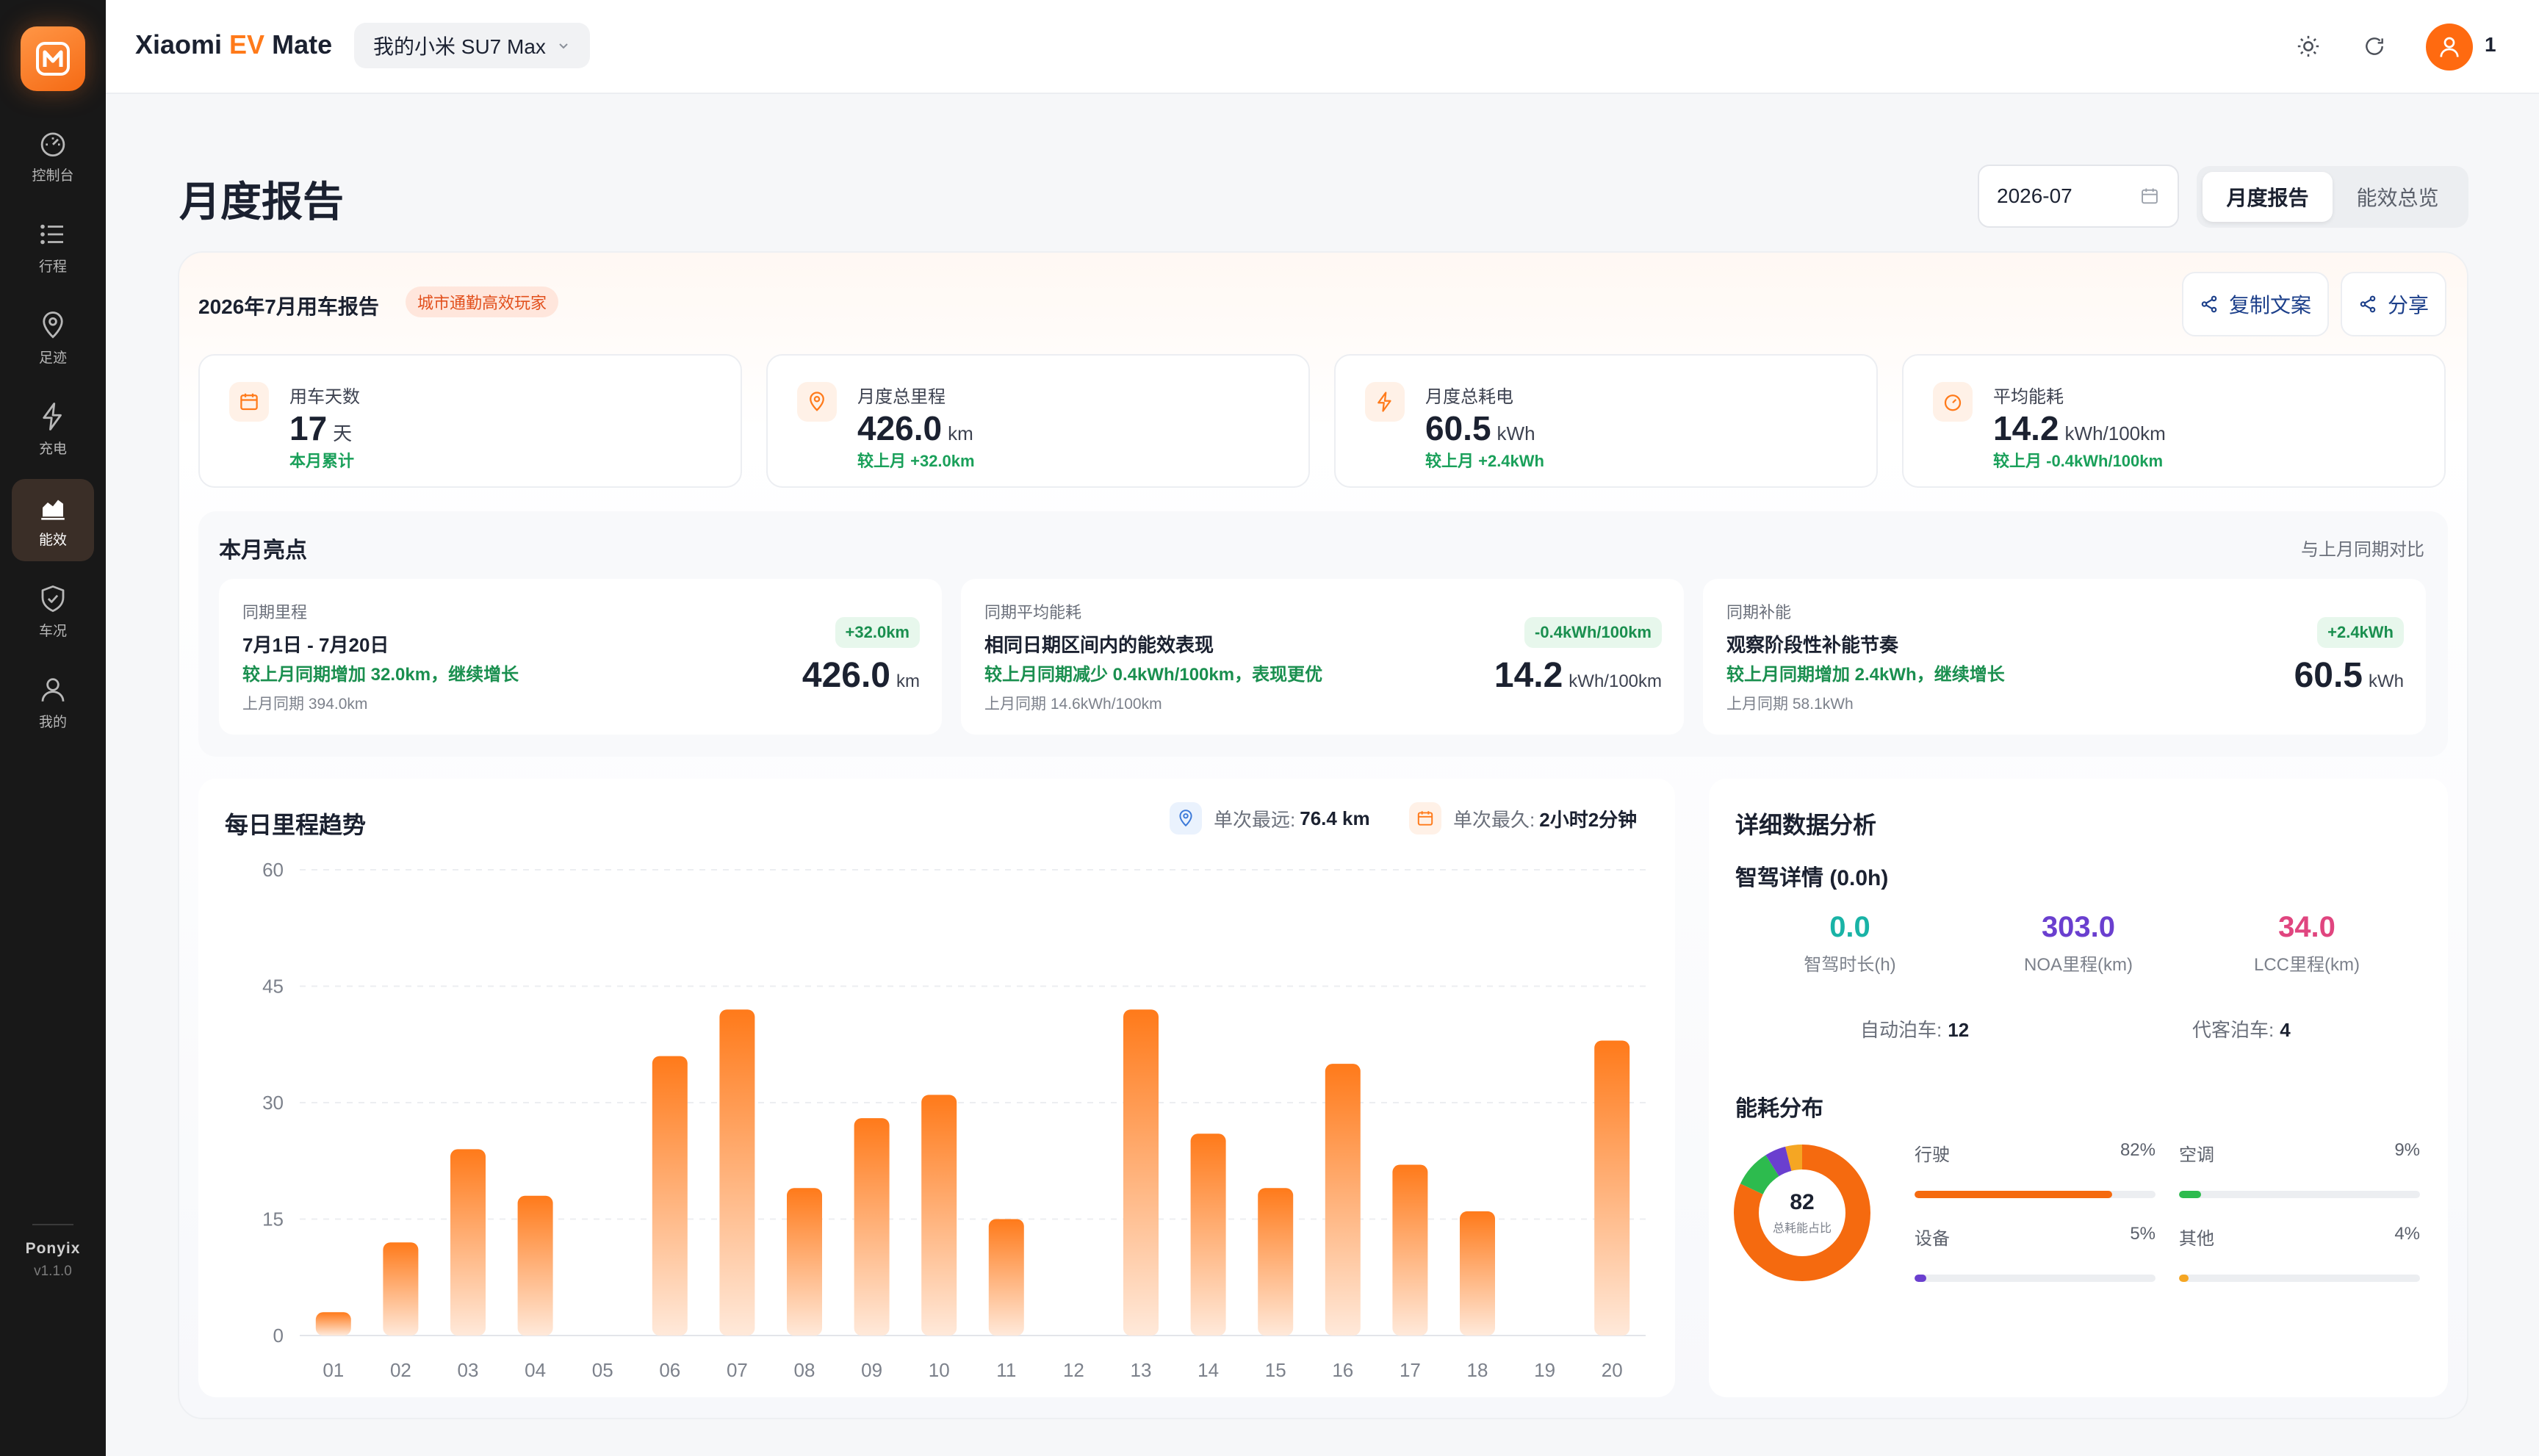 This screenshot has width=2539, height=1456. I want to click on highlights-title: 本月亮点, so click(263, 550).